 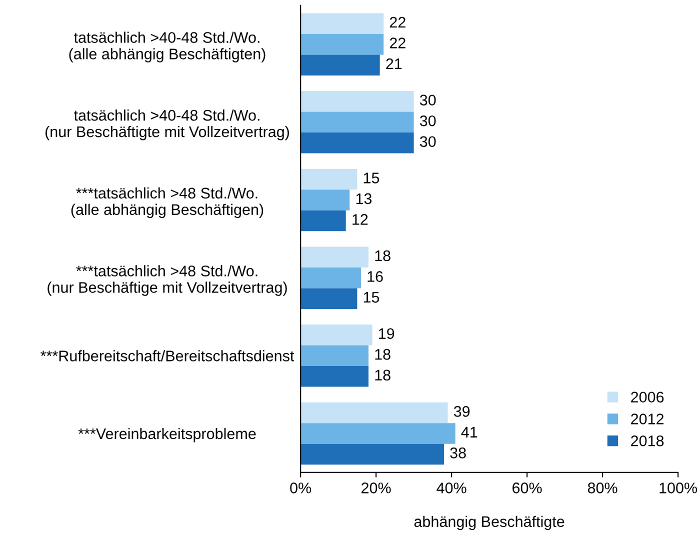 What do you see at coordinates (167, 356) in the screenshot?
I see `y-tick-label: ***Rufbereitschaft/Bereitschaftsdienst` at bounding box center [167, 356].